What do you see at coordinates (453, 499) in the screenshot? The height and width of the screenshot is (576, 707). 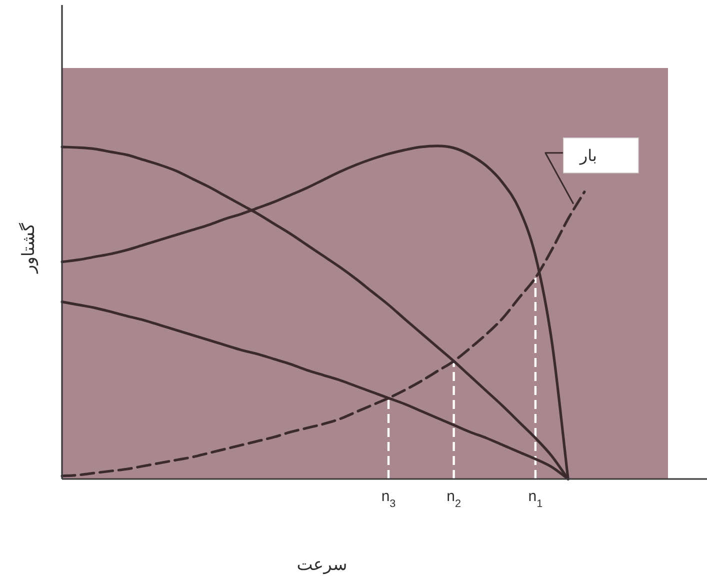 I see `x-tick-label: n$_{2}$` at bounding box center [453, 499].